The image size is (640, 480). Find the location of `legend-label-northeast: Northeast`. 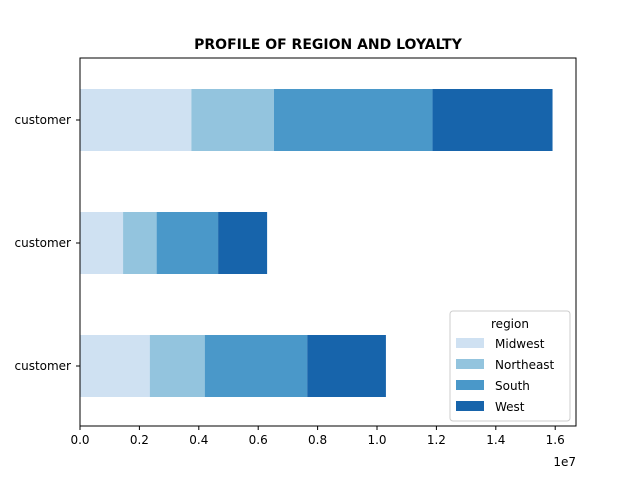

legend-label-northeast: Northeast is located at coordinates (525, 365).